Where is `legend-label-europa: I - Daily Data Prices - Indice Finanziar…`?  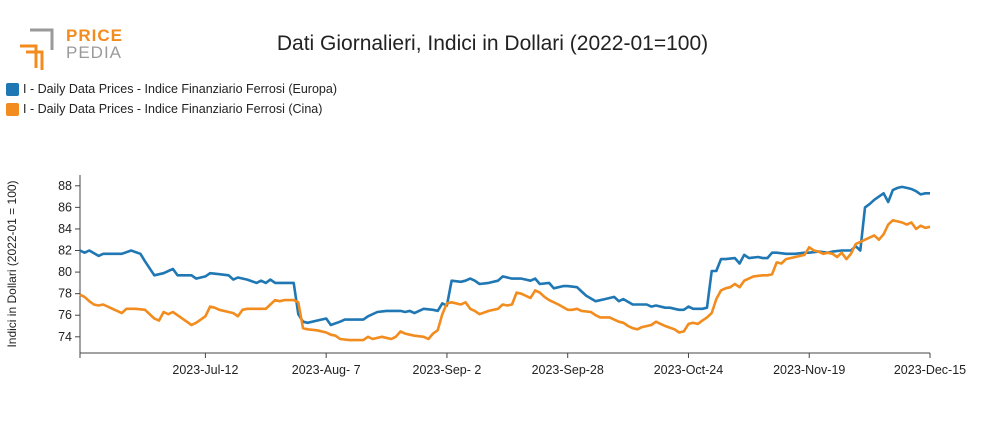
legend-label-europa: I - Daily Data Prices - Indice Finanziar… is located at coordinates (180, 89).